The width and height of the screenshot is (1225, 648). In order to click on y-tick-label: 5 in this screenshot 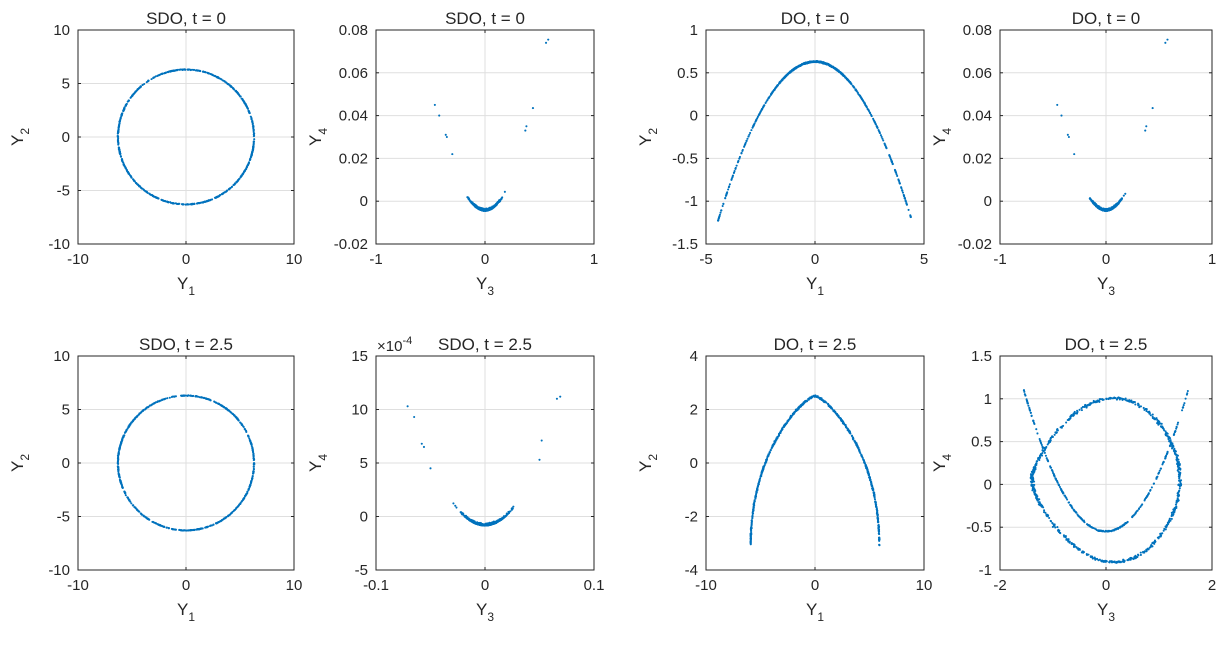, I will do `click(66, 410)`.